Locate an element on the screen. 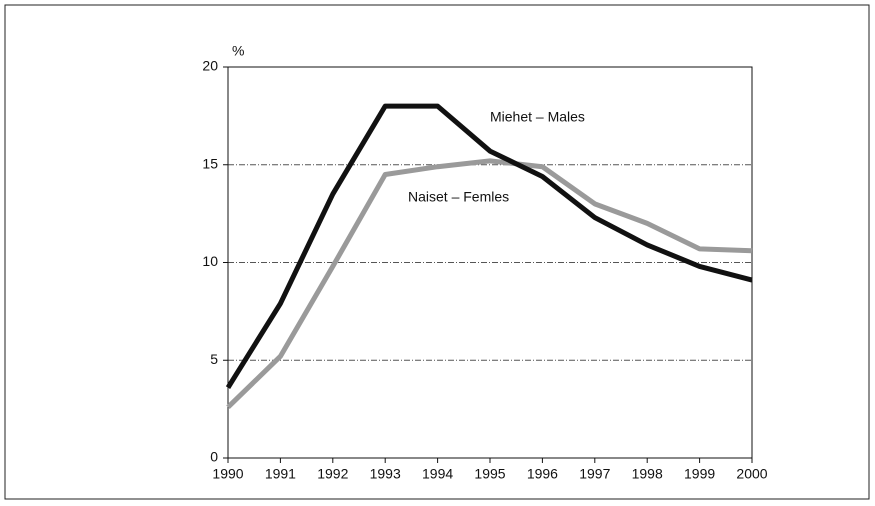 The width and height of the screenshot is (875, 506). x-tick-label: 1995 is located at coordinates (489, 474).